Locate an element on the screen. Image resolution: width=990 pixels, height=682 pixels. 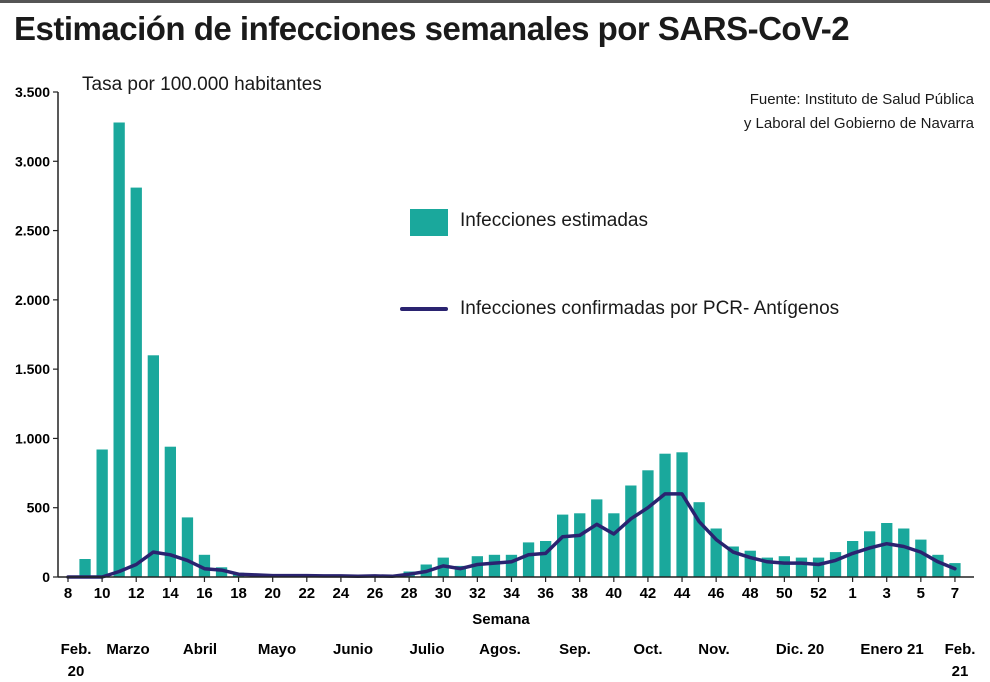
month-label: Agos. is located at coordinates (500, 649).